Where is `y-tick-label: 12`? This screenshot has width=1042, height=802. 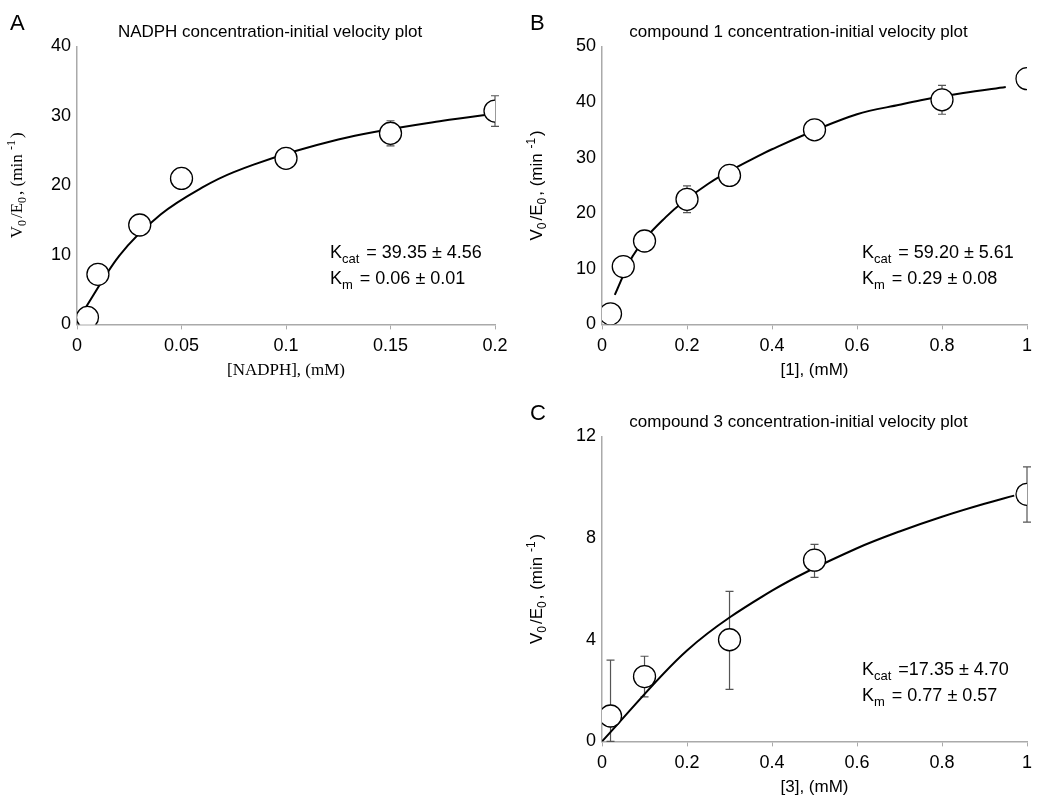
y-tick-label: 12 is located at coordinates (586, 435).